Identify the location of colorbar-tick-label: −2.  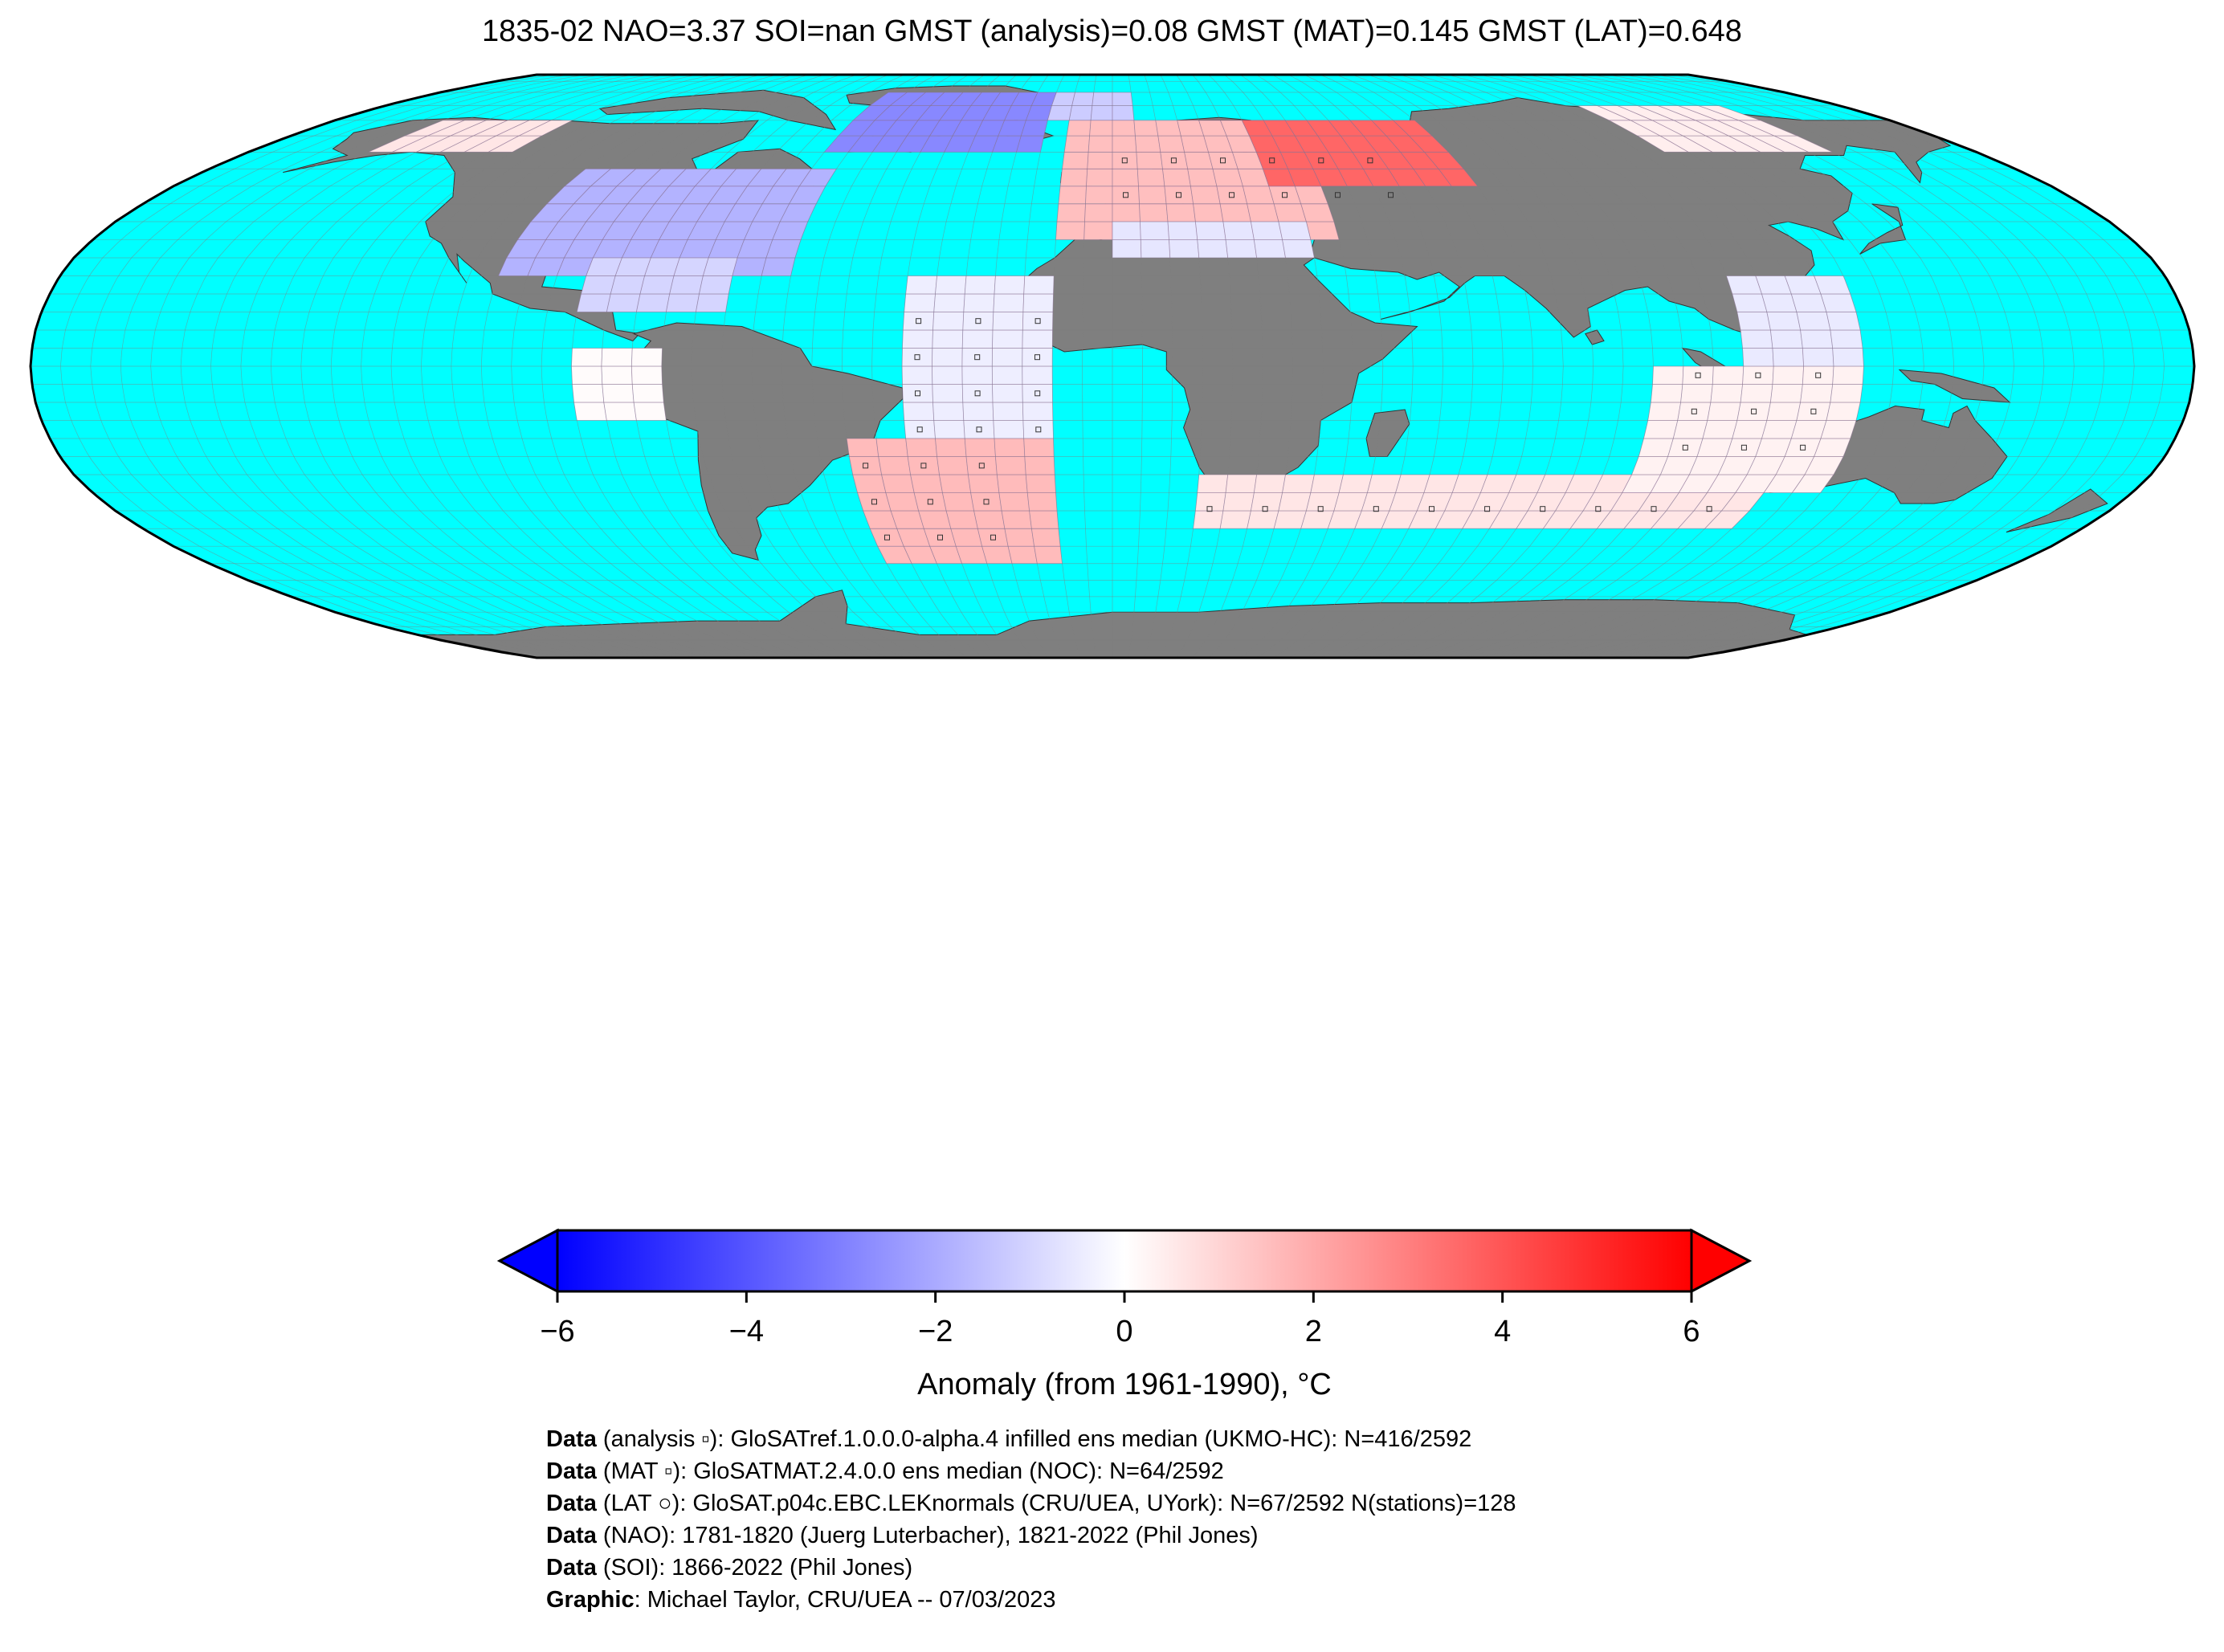
(935, 1331).